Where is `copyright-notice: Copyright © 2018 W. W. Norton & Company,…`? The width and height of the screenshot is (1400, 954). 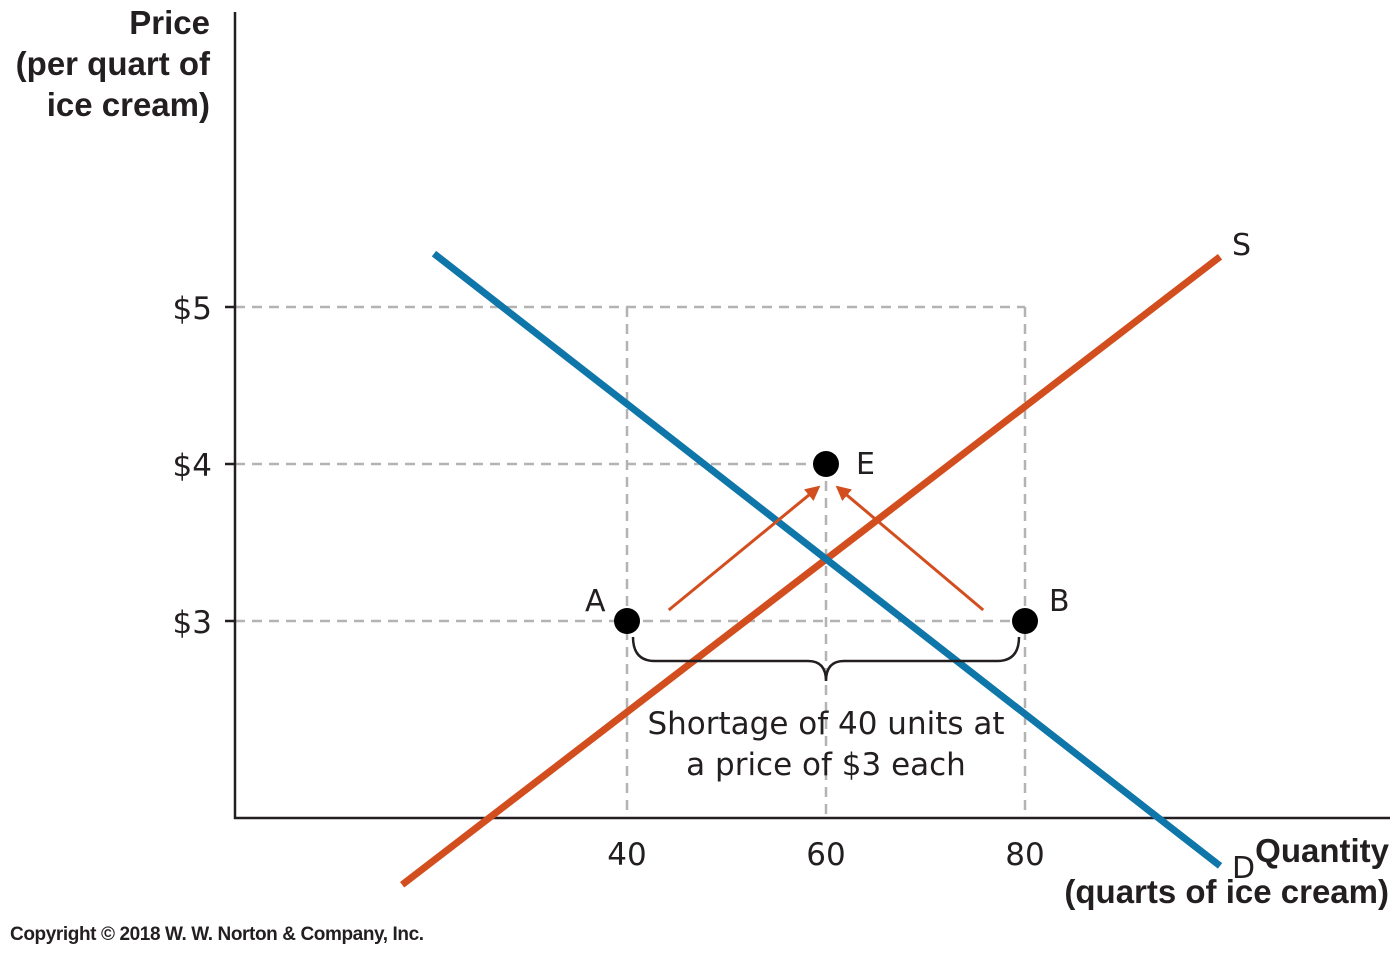 copyright-notice: Copyright © 2018 W. W. Norton & Company,… is located at coordinates (217, 934).